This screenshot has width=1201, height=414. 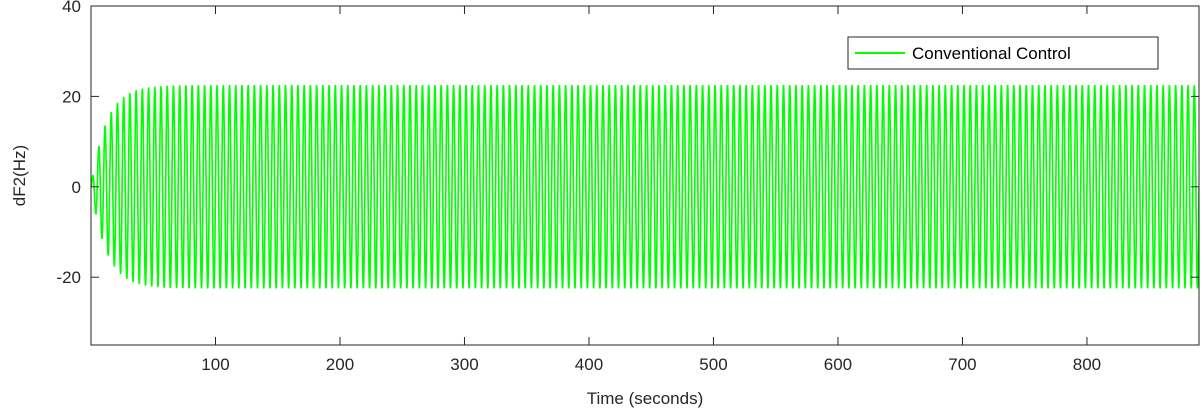 What do you see at coordinates (962, 364) in the screenshot?
I see `x-tick-label: 700` at bounding box center [962, 364].